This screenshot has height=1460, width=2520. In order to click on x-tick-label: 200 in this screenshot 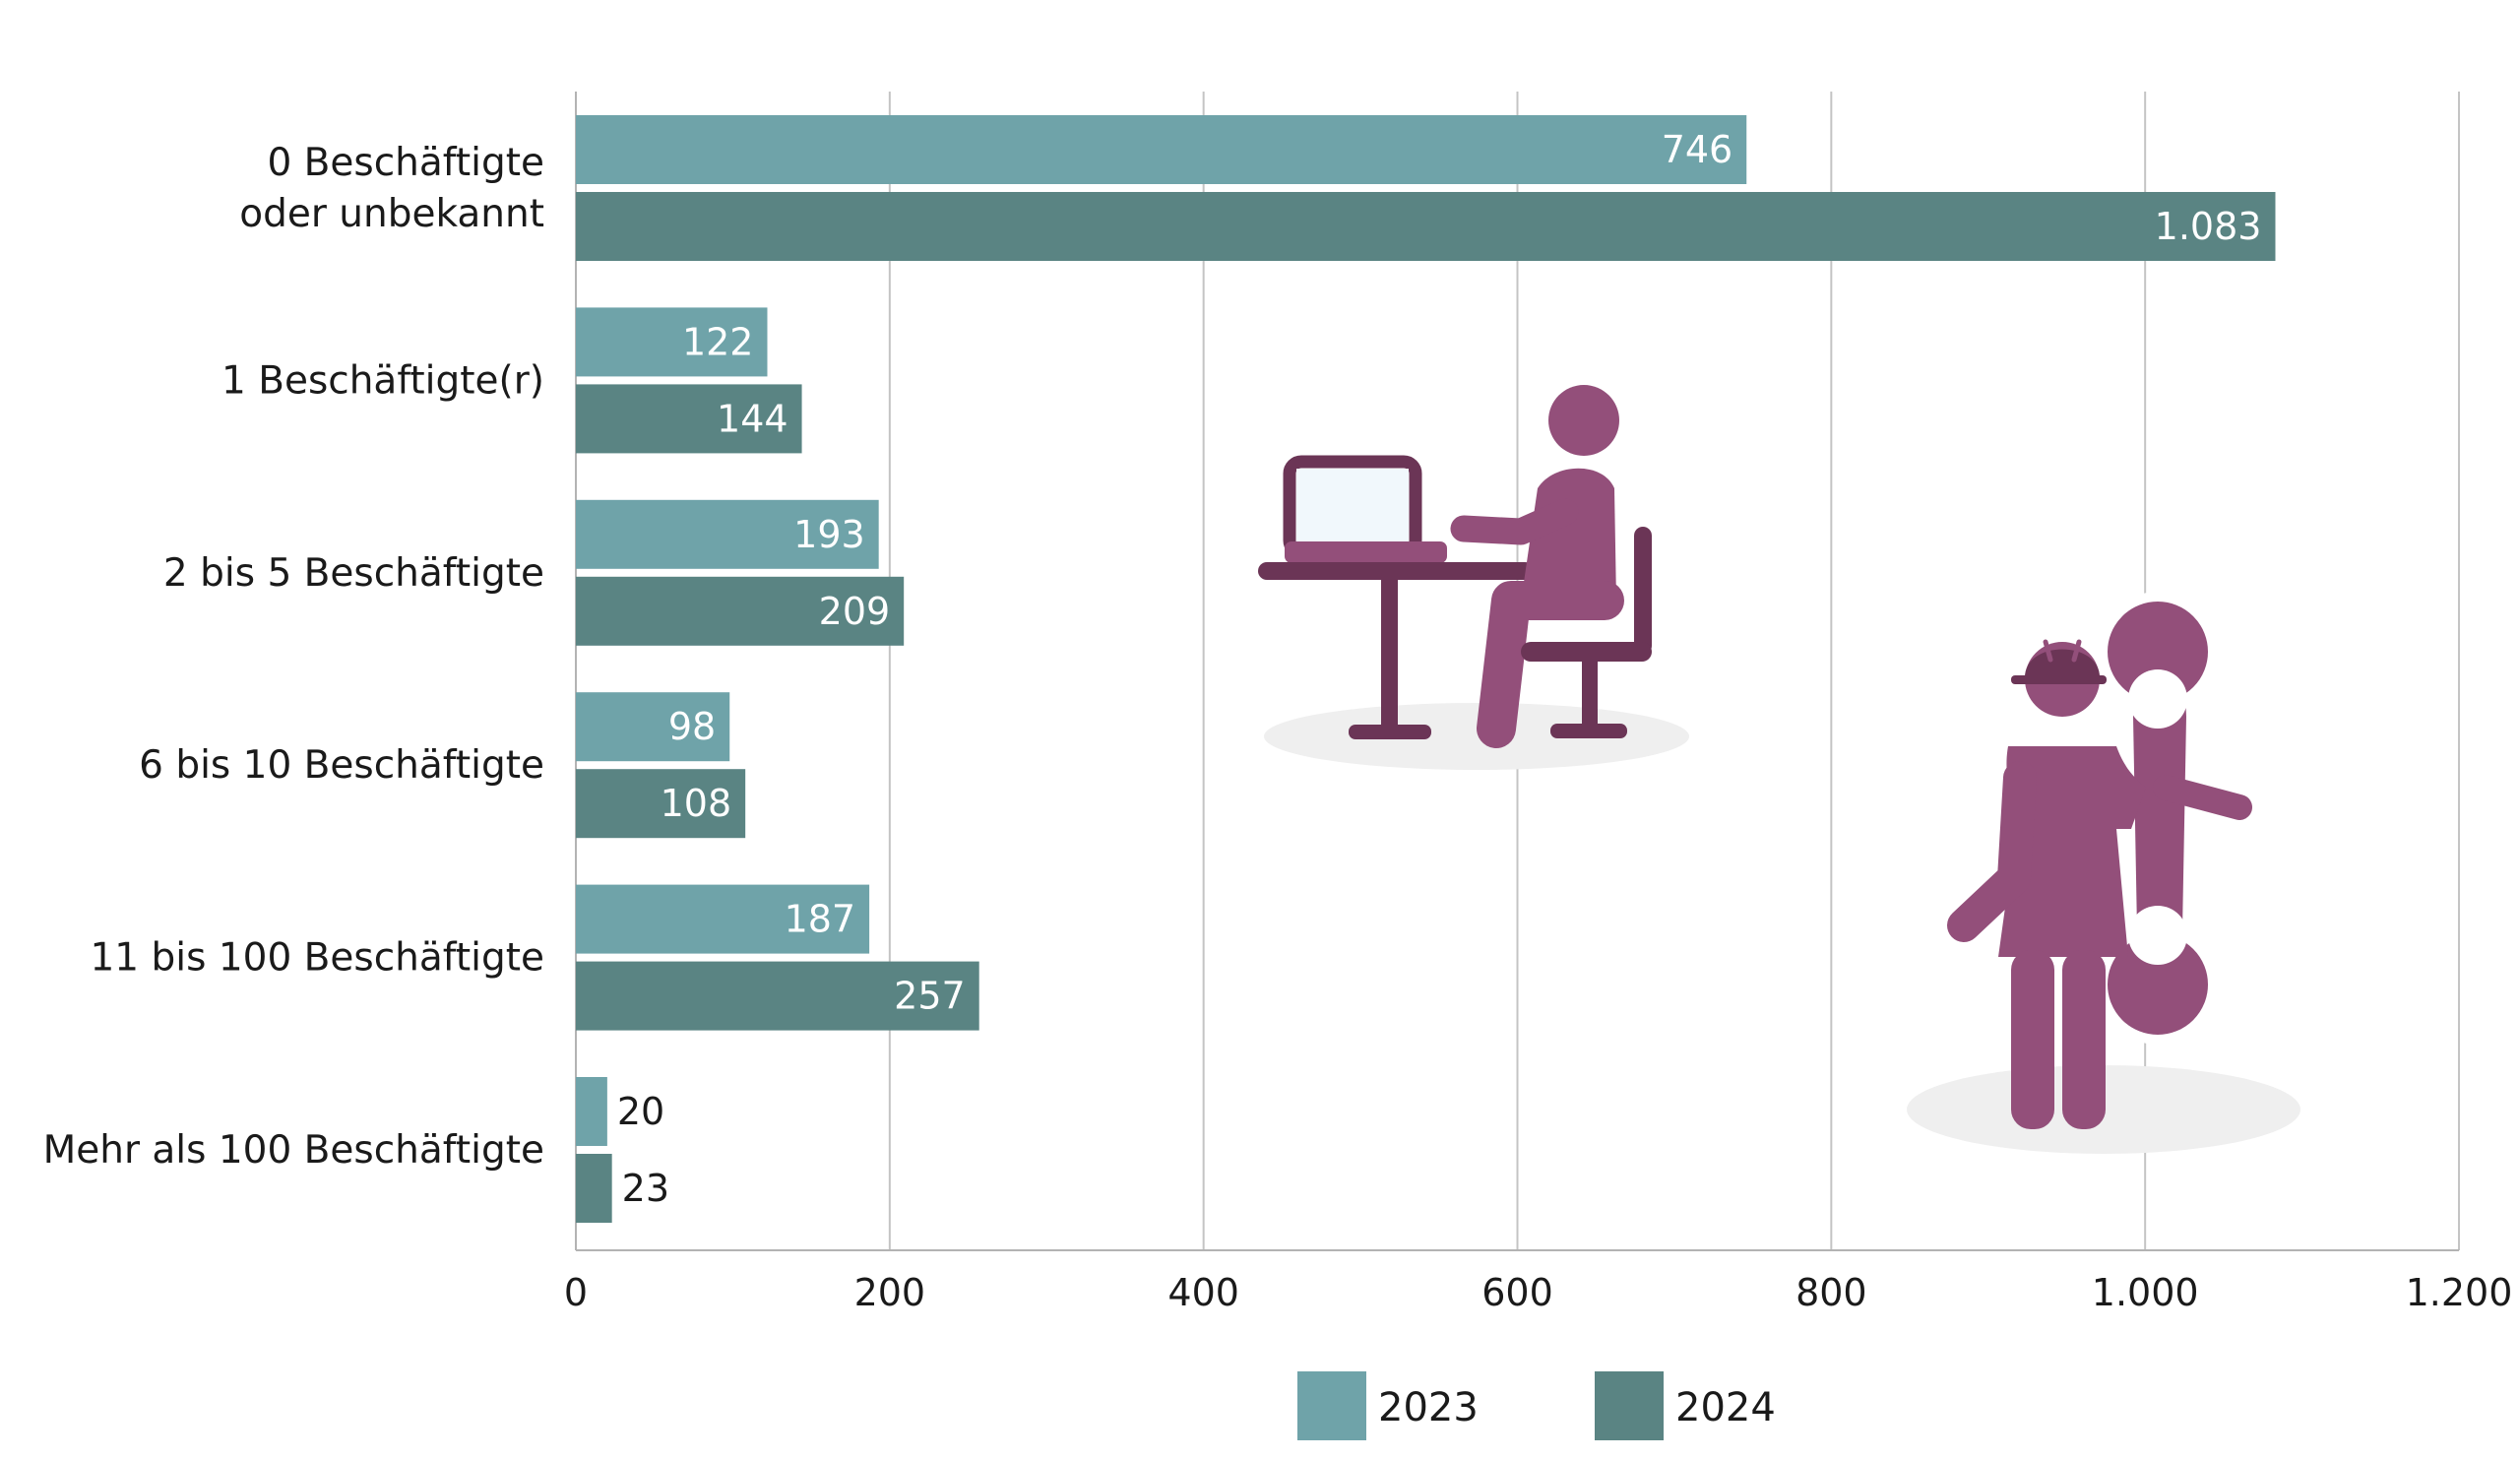, I will do `click(890, 1292)`.